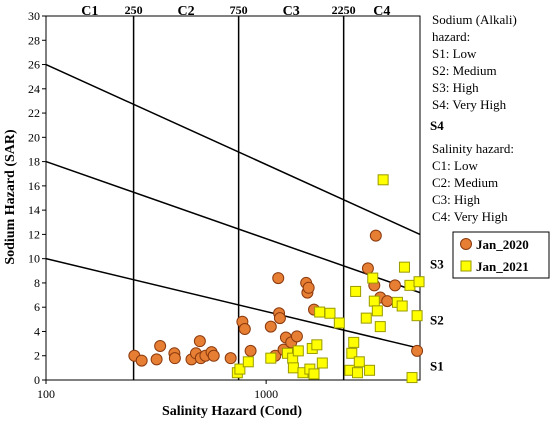  Describe the element at coordinates (469, 104) in the screenshot. I see `sodium-note-item: S4: Very High` at that location.